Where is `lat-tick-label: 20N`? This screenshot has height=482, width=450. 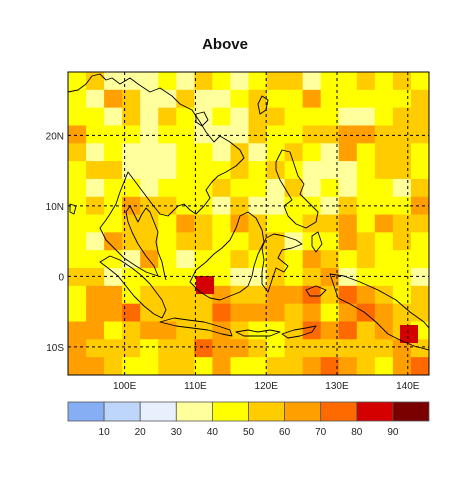
lat-tick-label: 20N is located at coordinates (55, 136).